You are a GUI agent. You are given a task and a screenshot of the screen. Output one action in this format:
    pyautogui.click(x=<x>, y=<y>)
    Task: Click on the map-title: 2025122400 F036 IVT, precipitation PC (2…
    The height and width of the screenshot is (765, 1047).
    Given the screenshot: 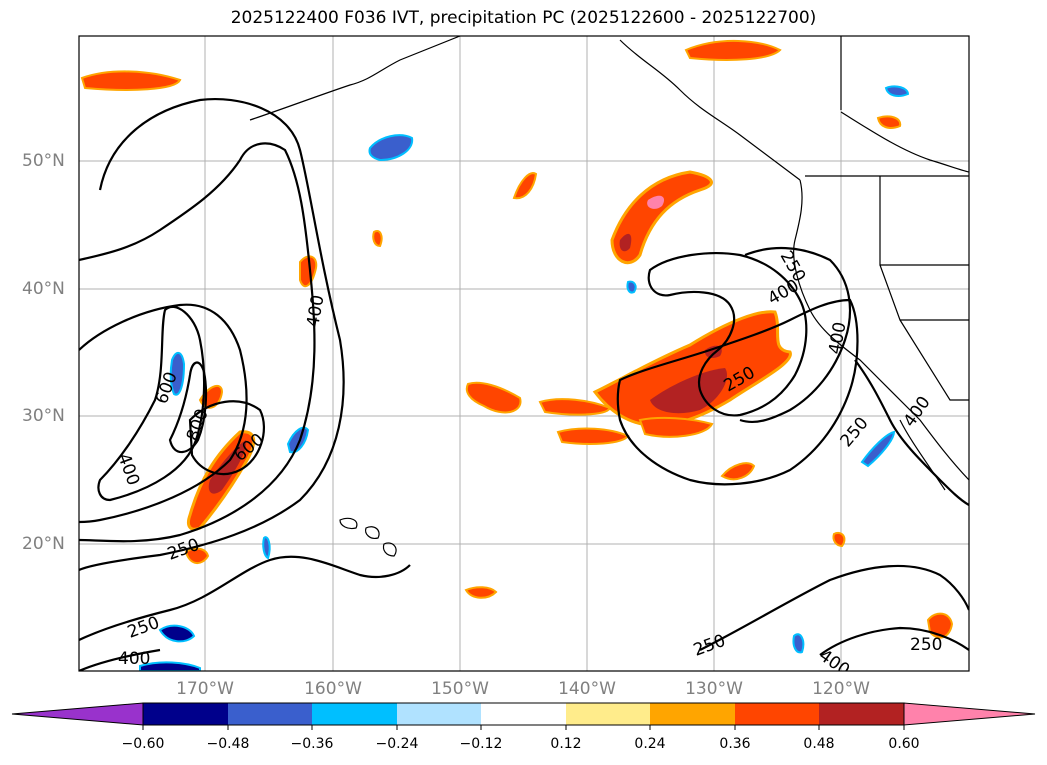 What is the action you would take?
    pyautogui.click(x=523, y=18)
    